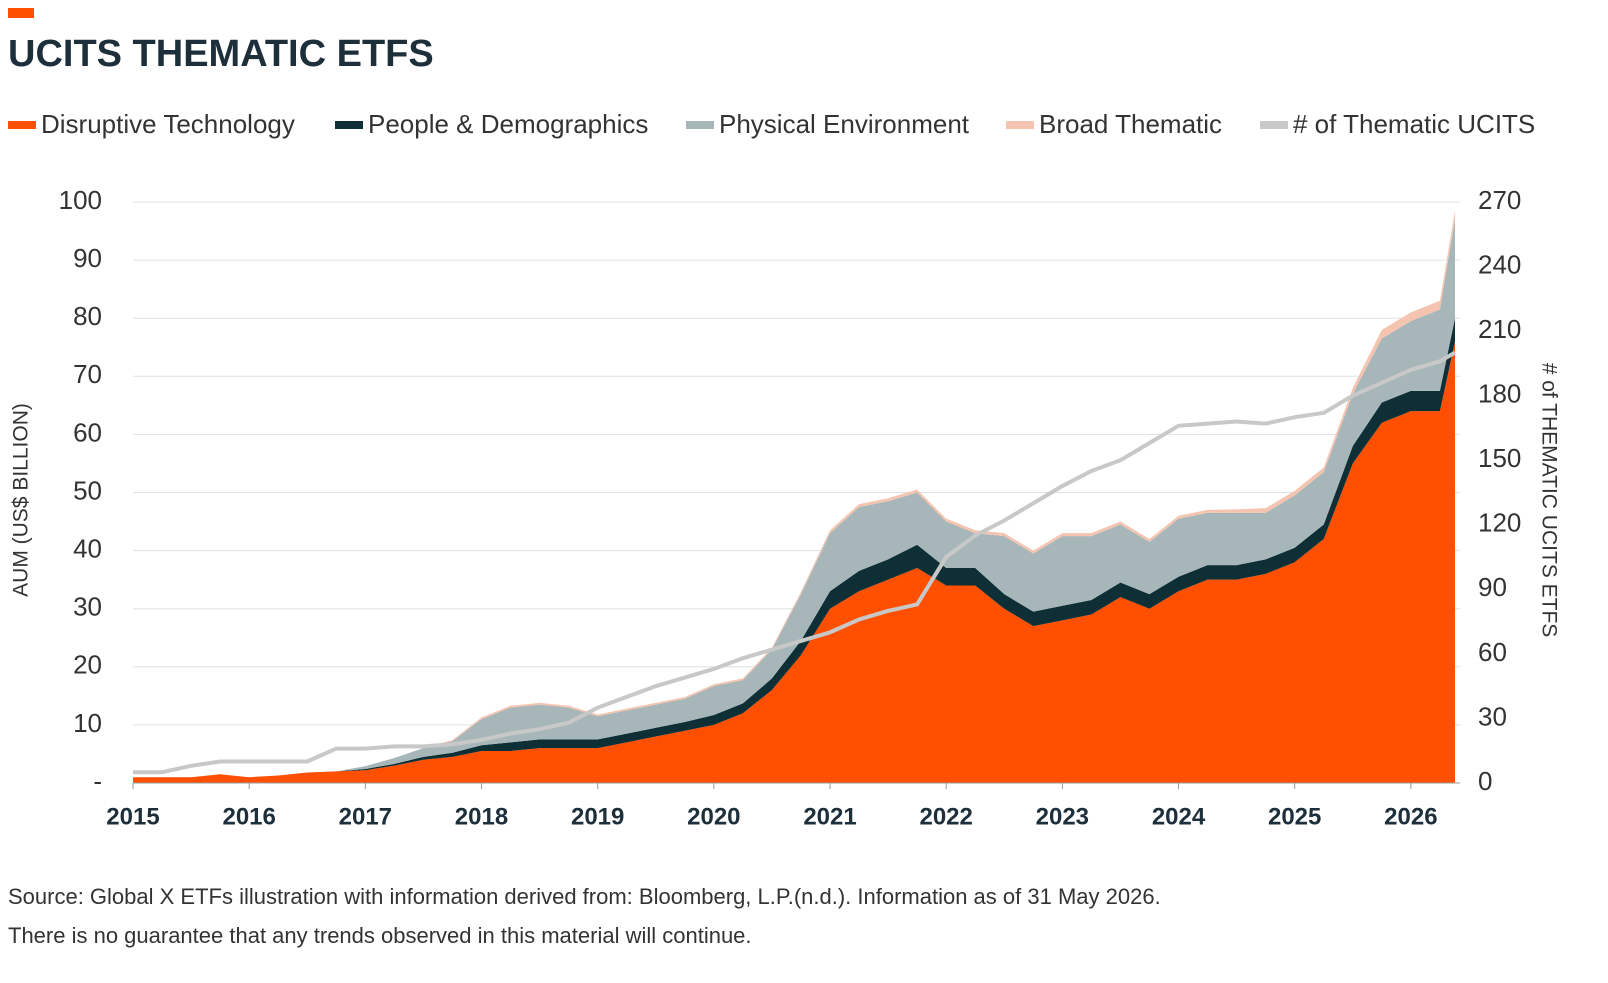 Image resolution: width=1608 pixels, height=983 pixels. What do you see at coordinates (1499, 523) in the screenshot?
I see `y2-tick-label: 120` at bounding box center [1499, 523].